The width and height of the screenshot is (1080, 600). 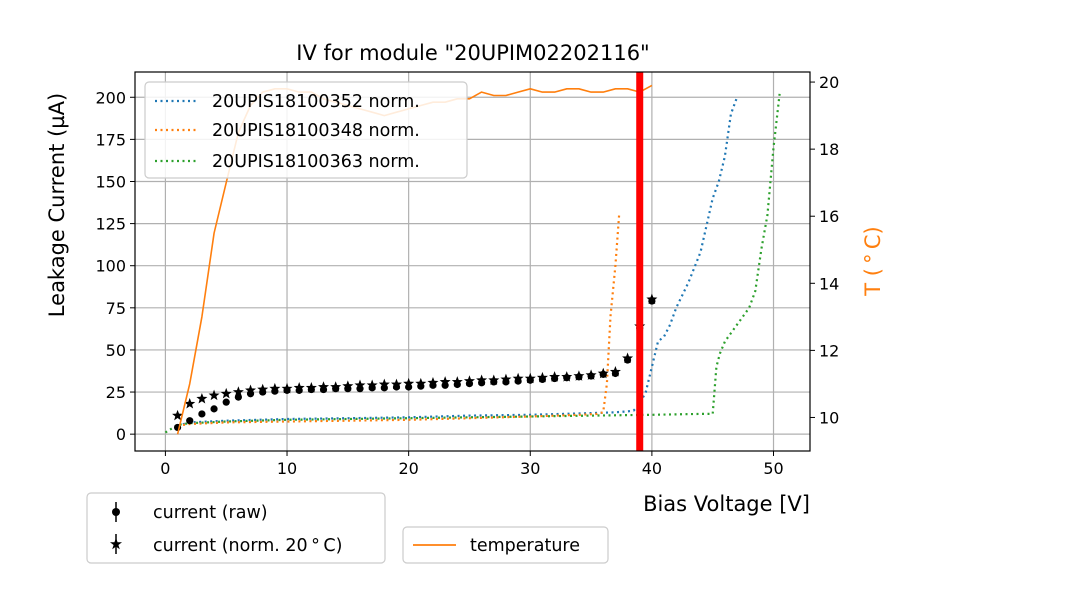 What do you see at coordinates (408, 468) in the screenshot?
I see `x-tick-label: 20` at bounding box center [408, 468].